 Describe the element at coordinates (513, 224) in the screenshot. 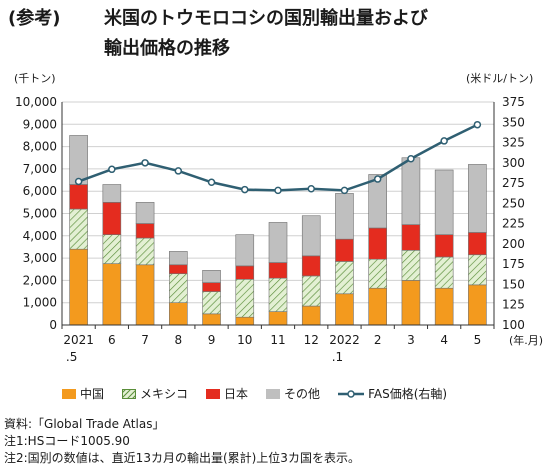

I see `y-right-tick-label: 225` at that location.